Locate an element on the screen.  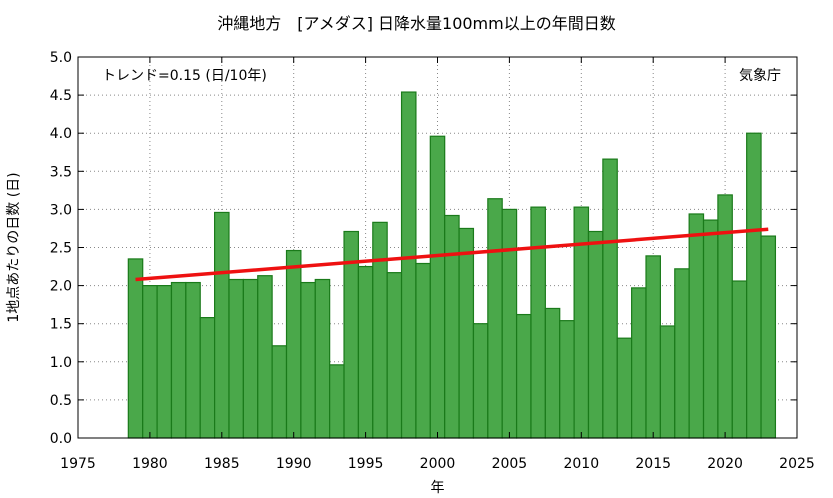
y-tick-label: 1.5 is located at coordinates (61, 325).